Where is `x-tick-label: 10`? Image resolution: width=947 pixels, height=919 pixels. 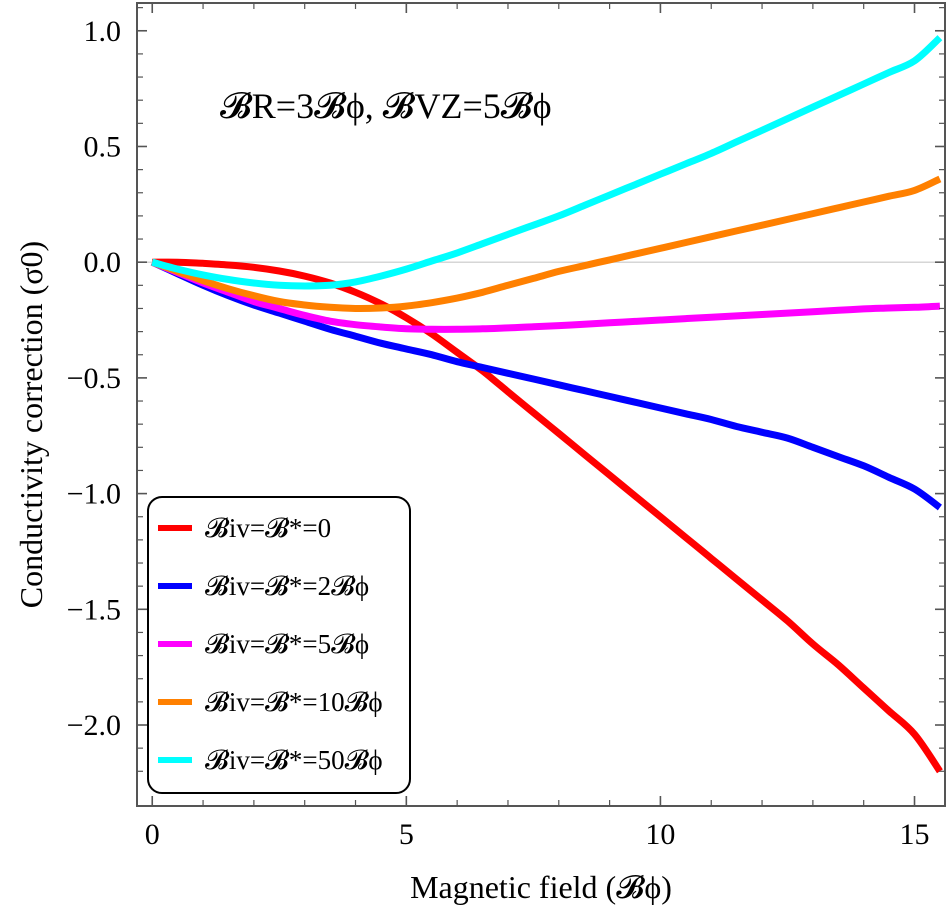 x-tick-label: 10 is located at coordinates (660, 834).